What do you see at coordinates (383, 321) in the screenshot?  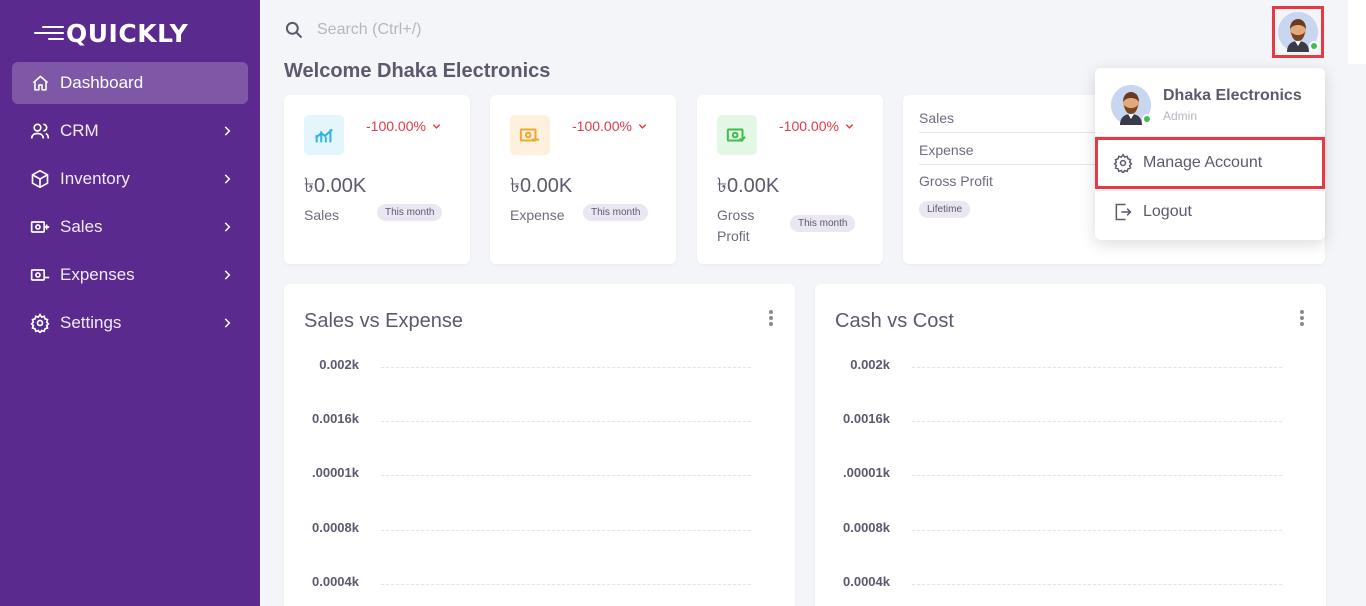 I see `chart-title: Sales vs Expense` at bounding box center [383, 321].